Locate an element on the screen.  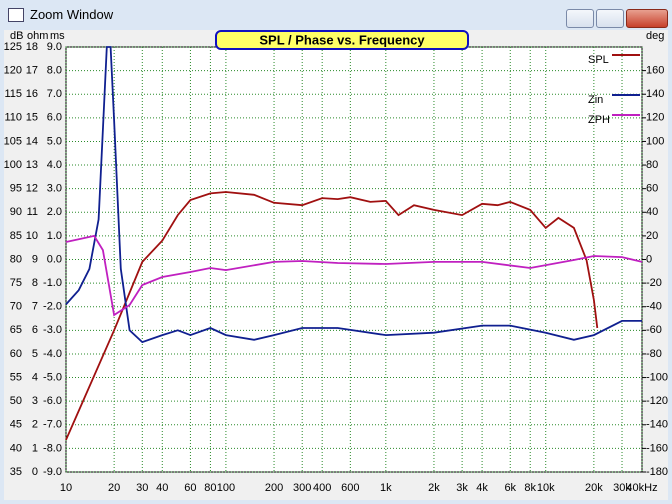
y-tick-label: 95 is located at coordinates (16, 189).